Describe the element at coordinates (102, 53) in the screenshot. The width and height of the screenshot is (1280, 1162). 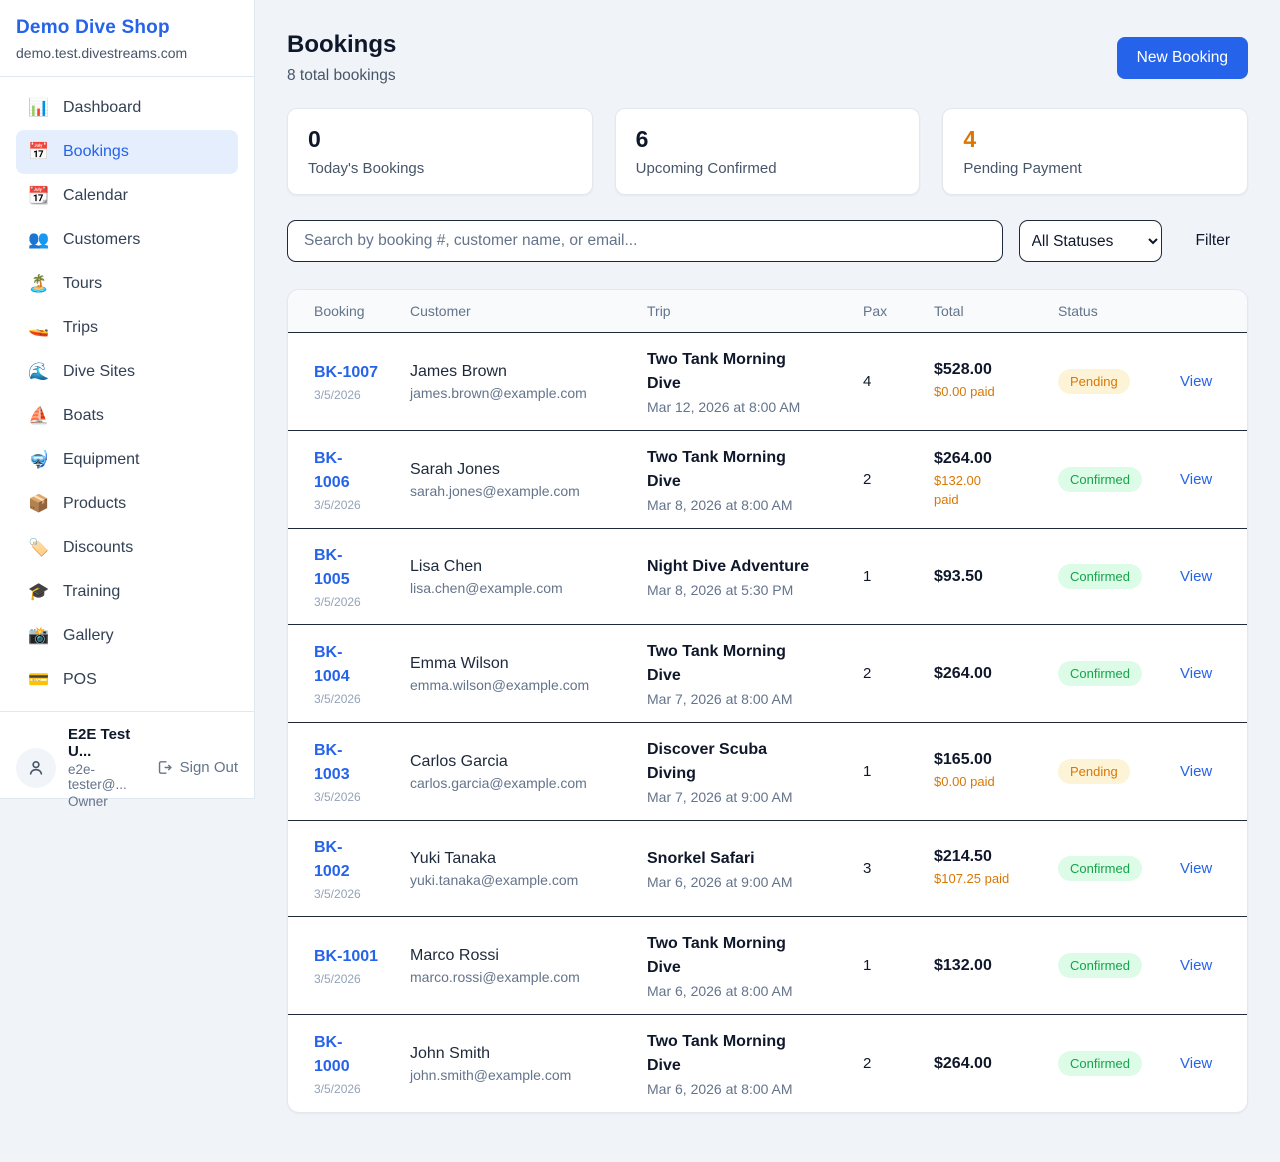
I see `shop-domain: demo.test.divestreams.com` at that location.